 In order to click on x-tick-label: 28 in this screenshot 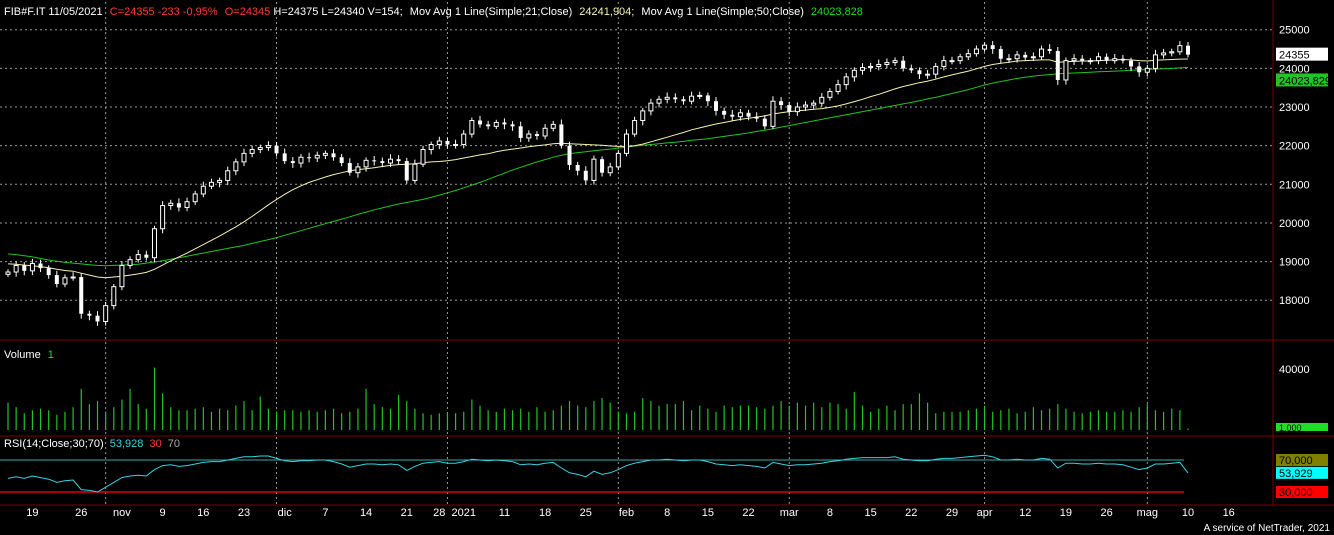, I will do `click(439, 513)`.